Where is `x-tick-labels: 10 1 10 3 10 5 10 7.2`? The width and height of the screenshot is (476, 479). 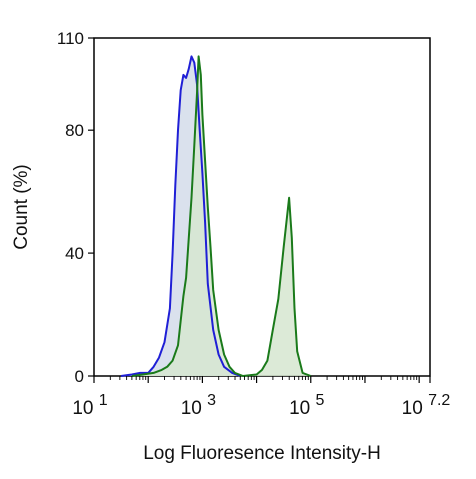
x-tick-labels: 10 1 10 3 10 5 10 7.2 is located at coordinates (261, 405).